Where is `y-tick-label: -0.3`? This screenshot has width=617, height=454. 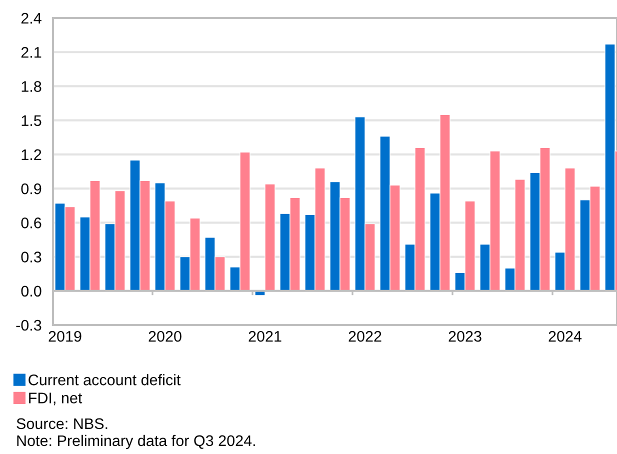
y-tick-label: -0.3 is located at coordinates (29, 325).